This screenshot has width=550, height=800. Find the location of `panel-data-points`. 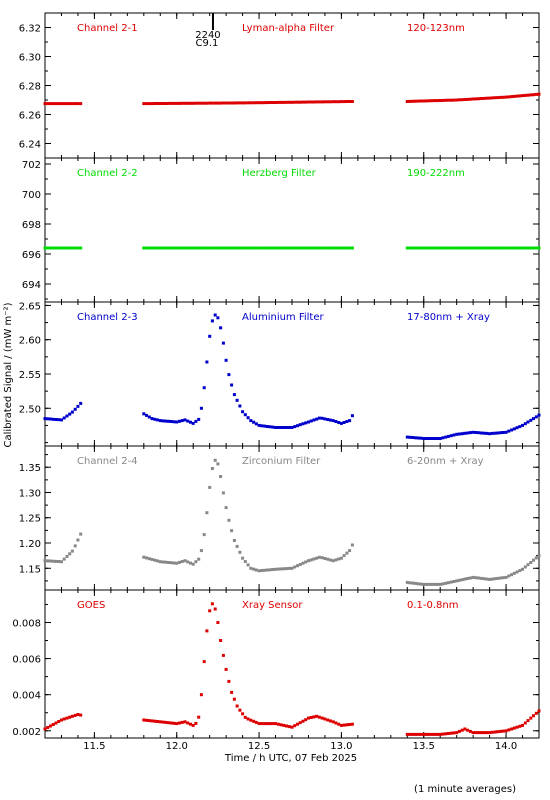

panel-data-points is located at coordinates (292, 376).